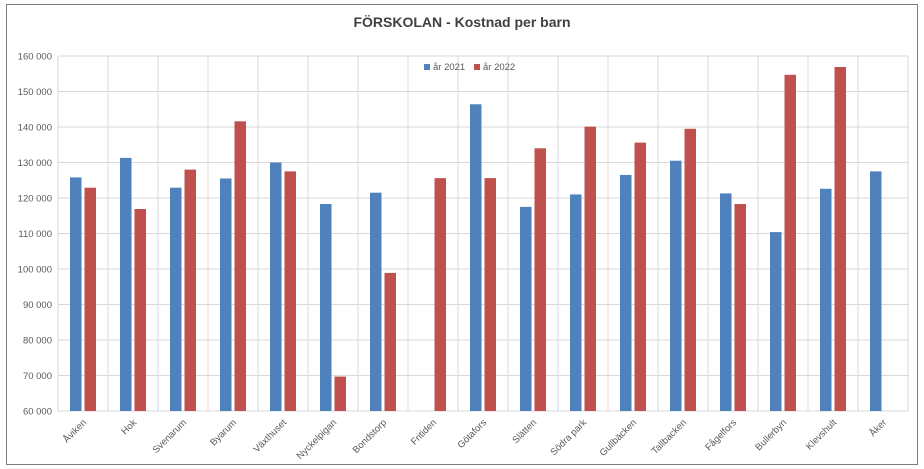 The image size is (924, 469). Describe the element at coordinates (35, 128) in the screenshot. I see `y-tick-label: 140 000` at that location.